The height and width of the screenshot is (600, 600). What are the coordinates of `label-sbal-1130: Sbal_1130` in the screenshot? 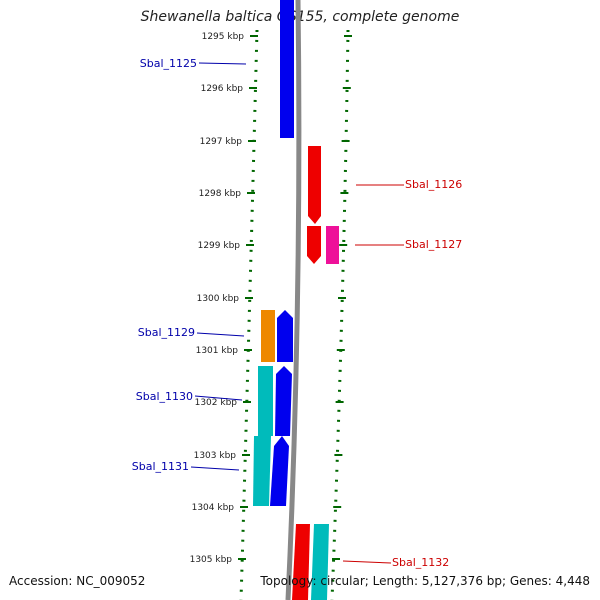 It's located at (164, 396).